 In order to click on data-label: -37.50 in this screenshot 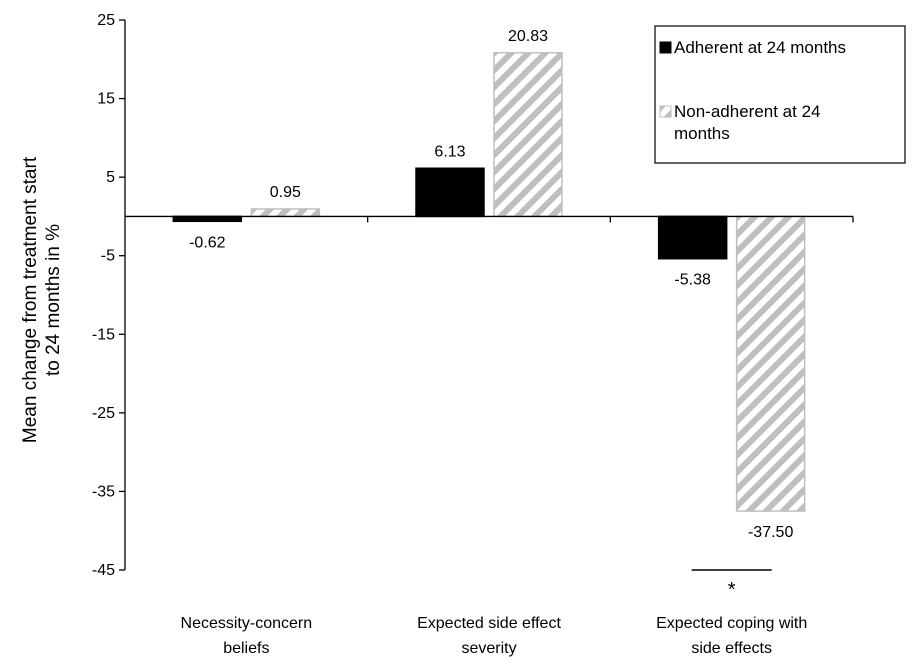, I will do `click(770, 532)`.